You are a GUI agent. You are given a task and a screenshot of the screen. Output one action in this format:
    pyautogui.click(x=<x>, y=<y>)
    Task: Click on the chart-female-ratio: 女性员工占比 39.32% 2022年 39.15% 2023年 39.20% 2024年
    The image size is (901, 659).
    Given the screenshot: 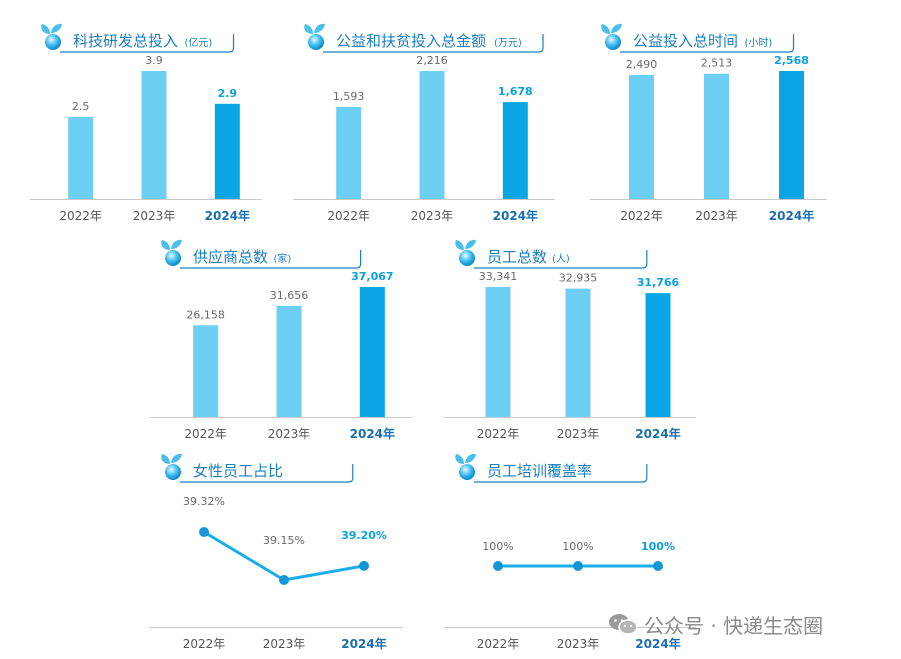 What is the action you would take?
    pyautogui.click(x=276, y=552)
    